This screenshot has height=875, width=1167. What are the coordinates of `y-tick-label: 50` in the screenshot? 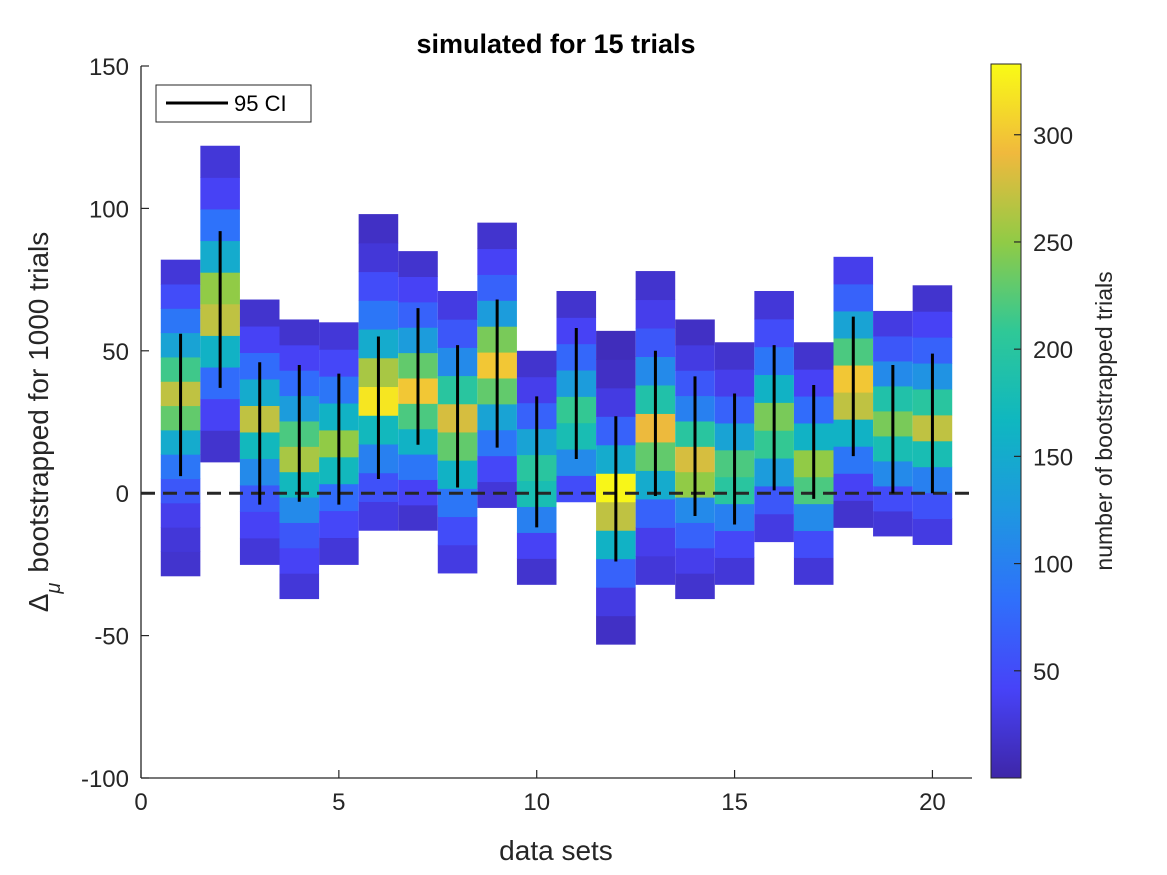 It's located at (115, 352).